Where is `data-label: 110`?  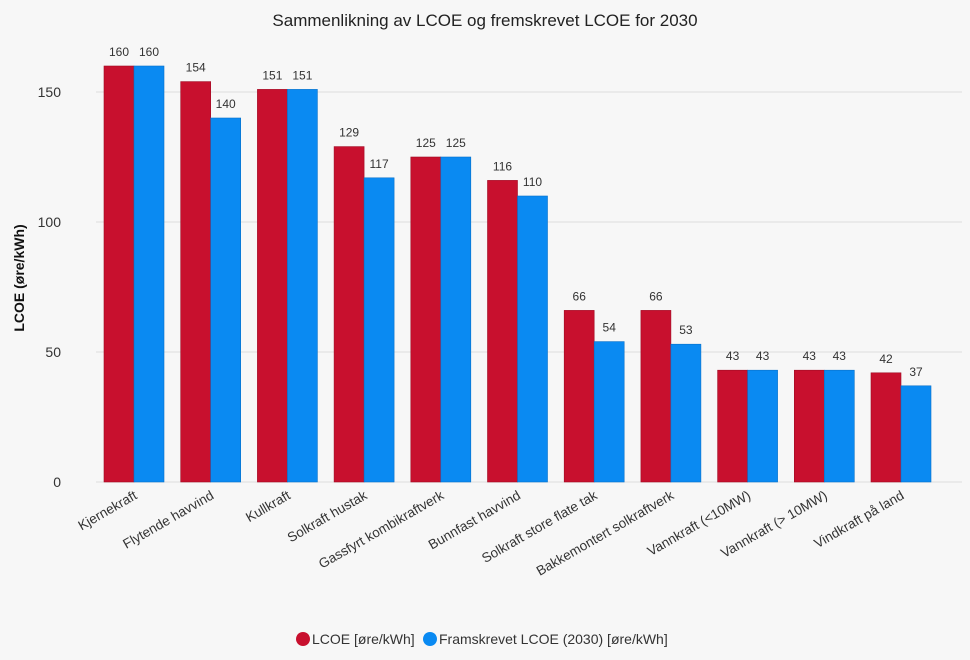
data-label: 110 is located at coordinates (532, 182).